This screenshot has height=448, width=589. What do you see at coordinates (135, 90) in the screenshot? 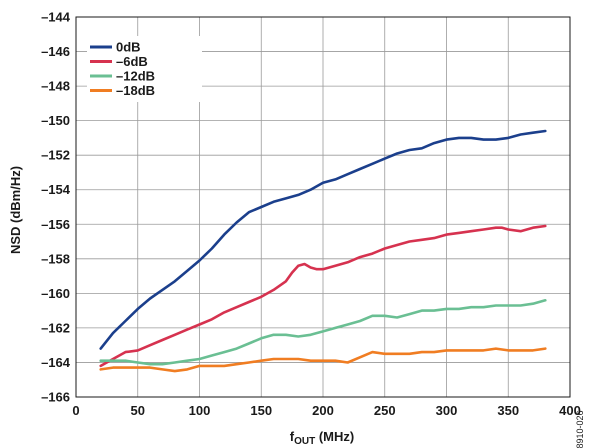
I see `legend-label-3: –18dB` at bounding box center [135, 90].